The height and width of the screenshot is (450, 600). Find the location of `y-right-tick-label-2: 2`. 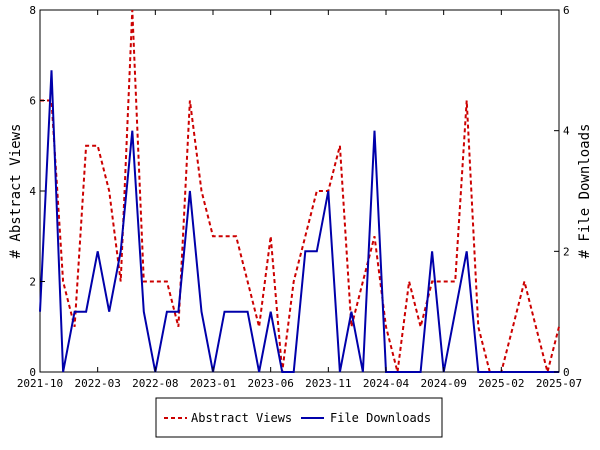

y-right-tick-label-2: 2 is located at coordinates (566, 251).